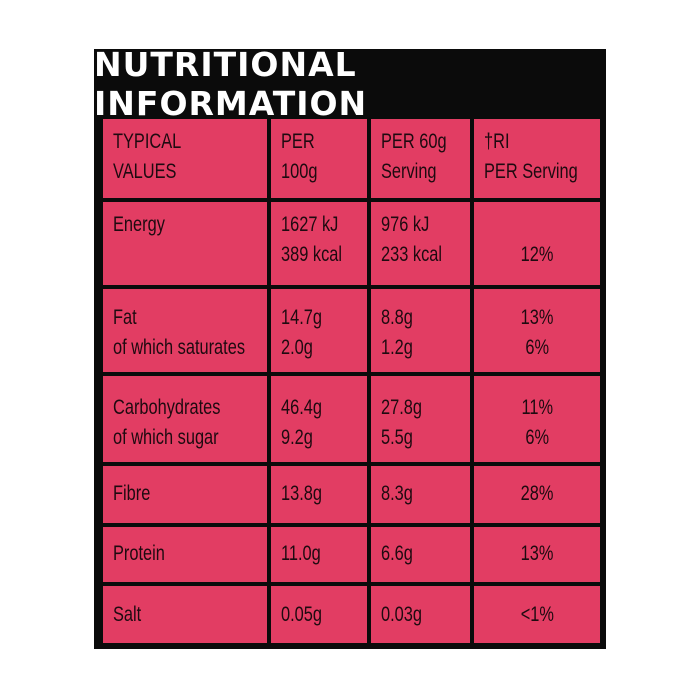 This screenshot has width=700, height=700. I want to click on sugar-serving: 5.5g, so click(397, 437).